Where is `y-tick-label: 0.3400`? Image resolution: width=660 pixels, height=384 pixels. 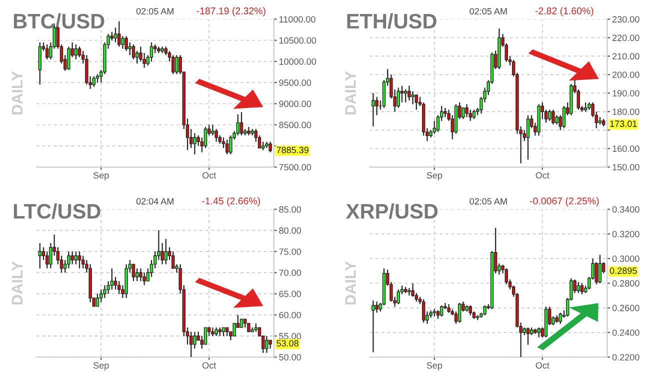
y-tick-label: 0.3400 is located at coordinates (626, 209).